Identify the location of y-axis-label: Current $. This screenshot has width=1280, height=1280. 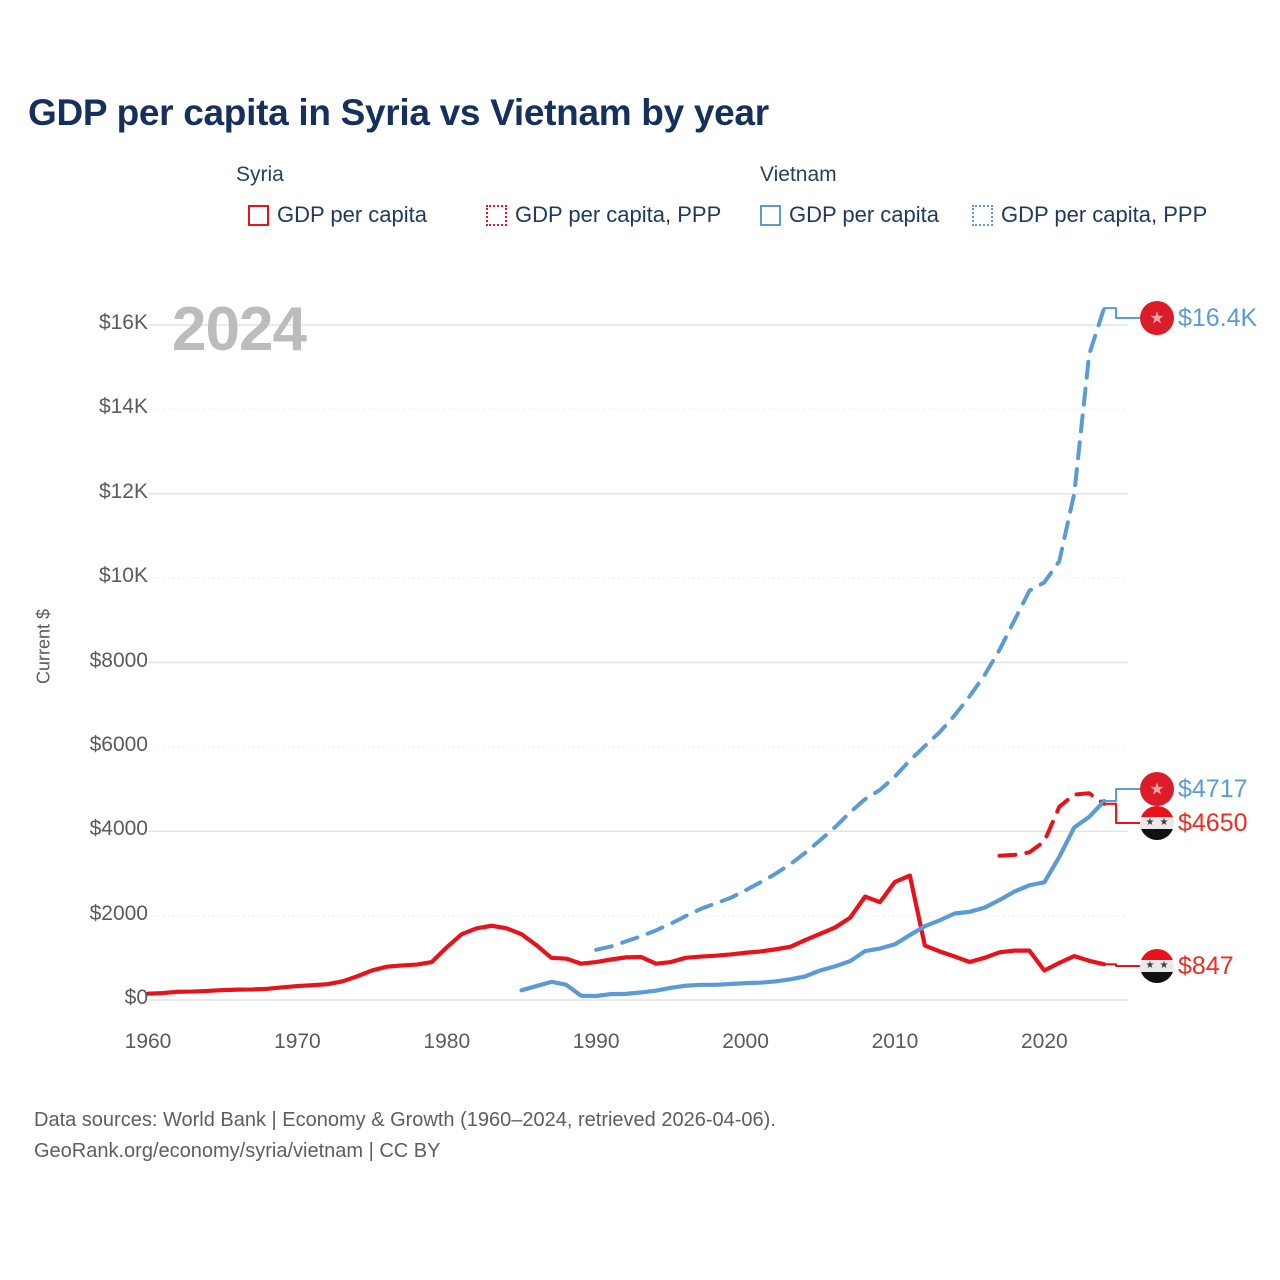
(43, 646).